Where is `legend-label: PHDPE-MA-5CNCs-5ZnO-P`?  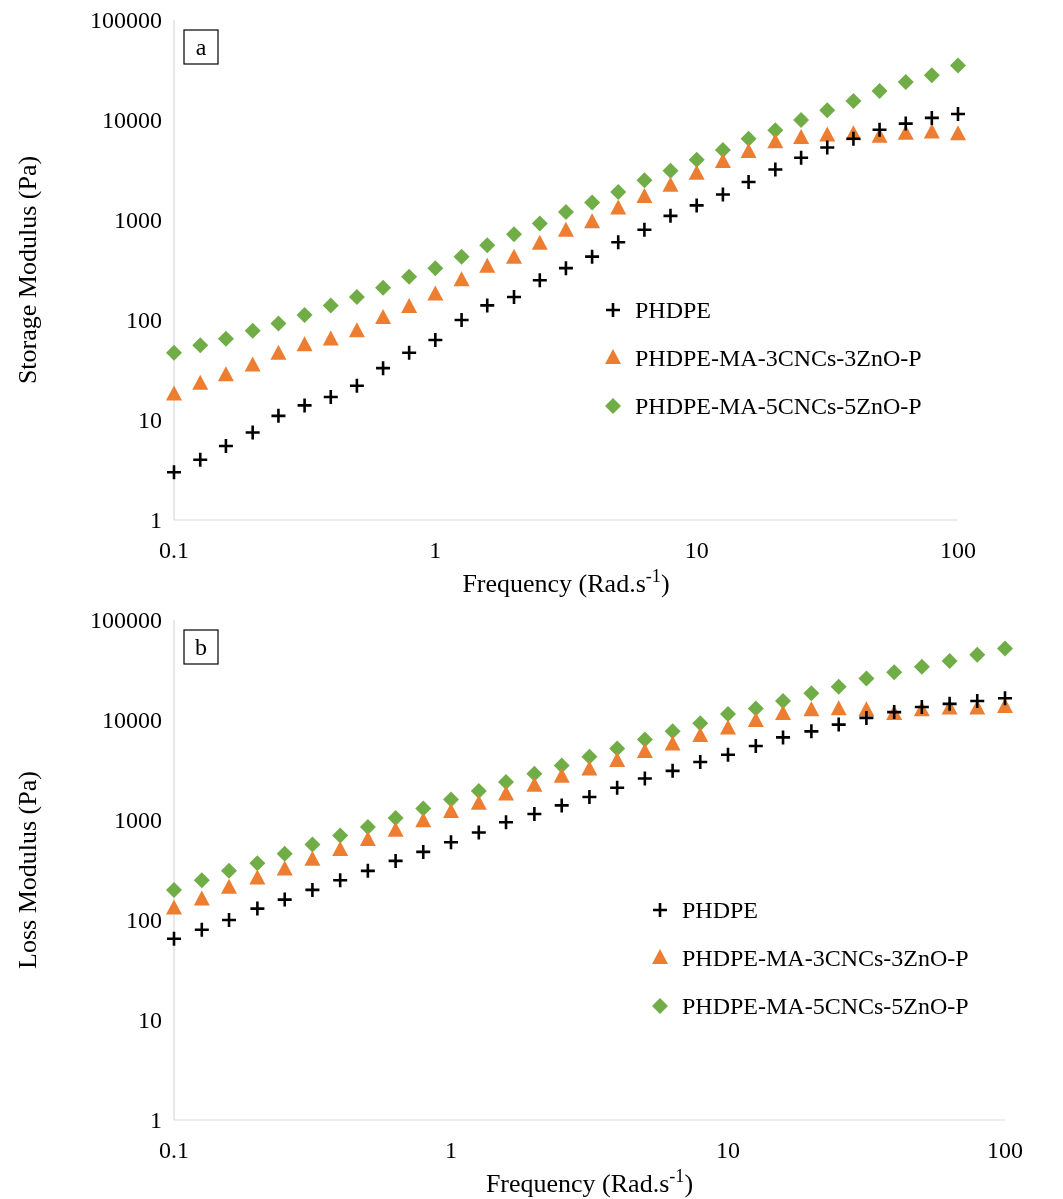 legend-label: PHDPE-MA-5CNCs-5ZnO-P is located at coordinates (778, 406).